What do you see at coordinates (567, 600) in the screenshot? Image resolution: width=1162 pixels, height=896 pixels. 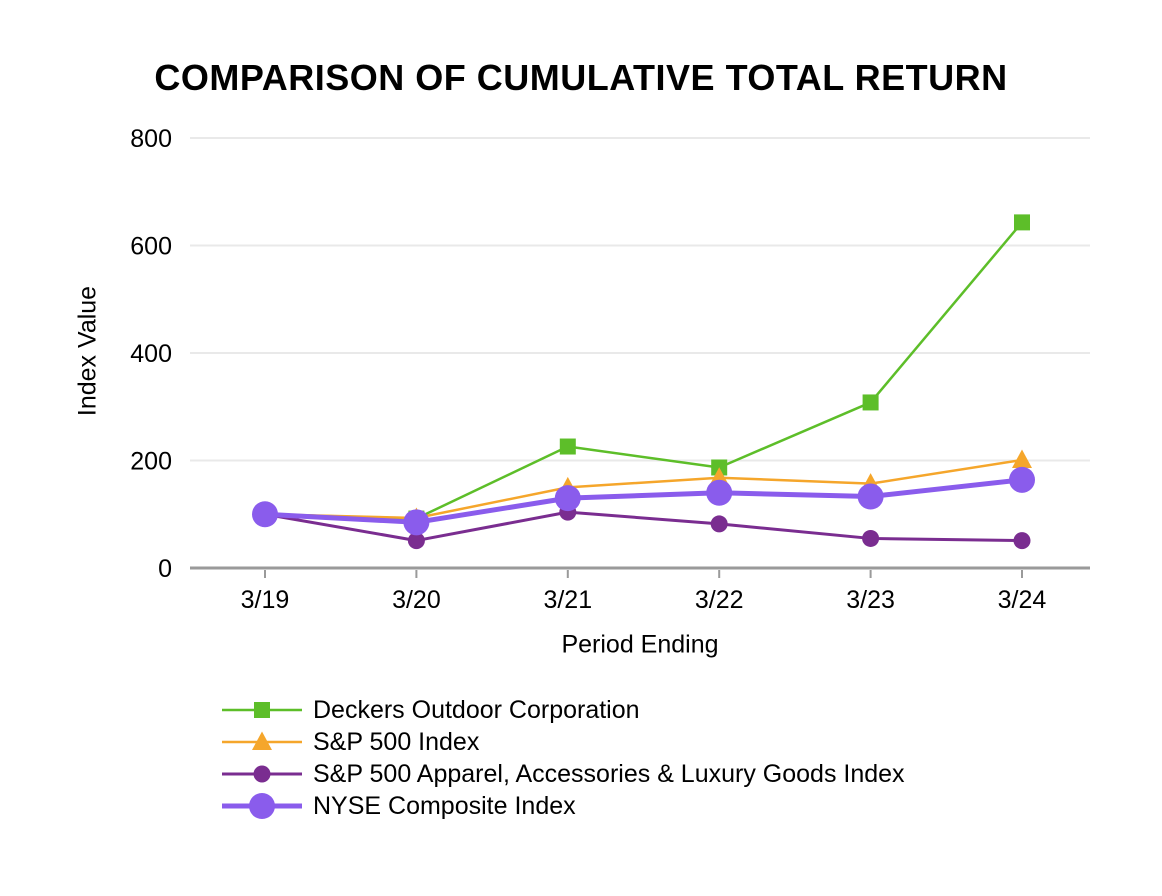 I see `x-tick-label: 3/21` at bounding box center [567, 600].